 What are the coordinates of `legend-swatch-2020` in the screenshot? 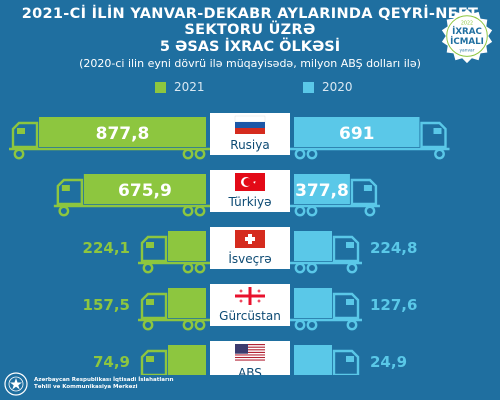 It's located at (308, 87).